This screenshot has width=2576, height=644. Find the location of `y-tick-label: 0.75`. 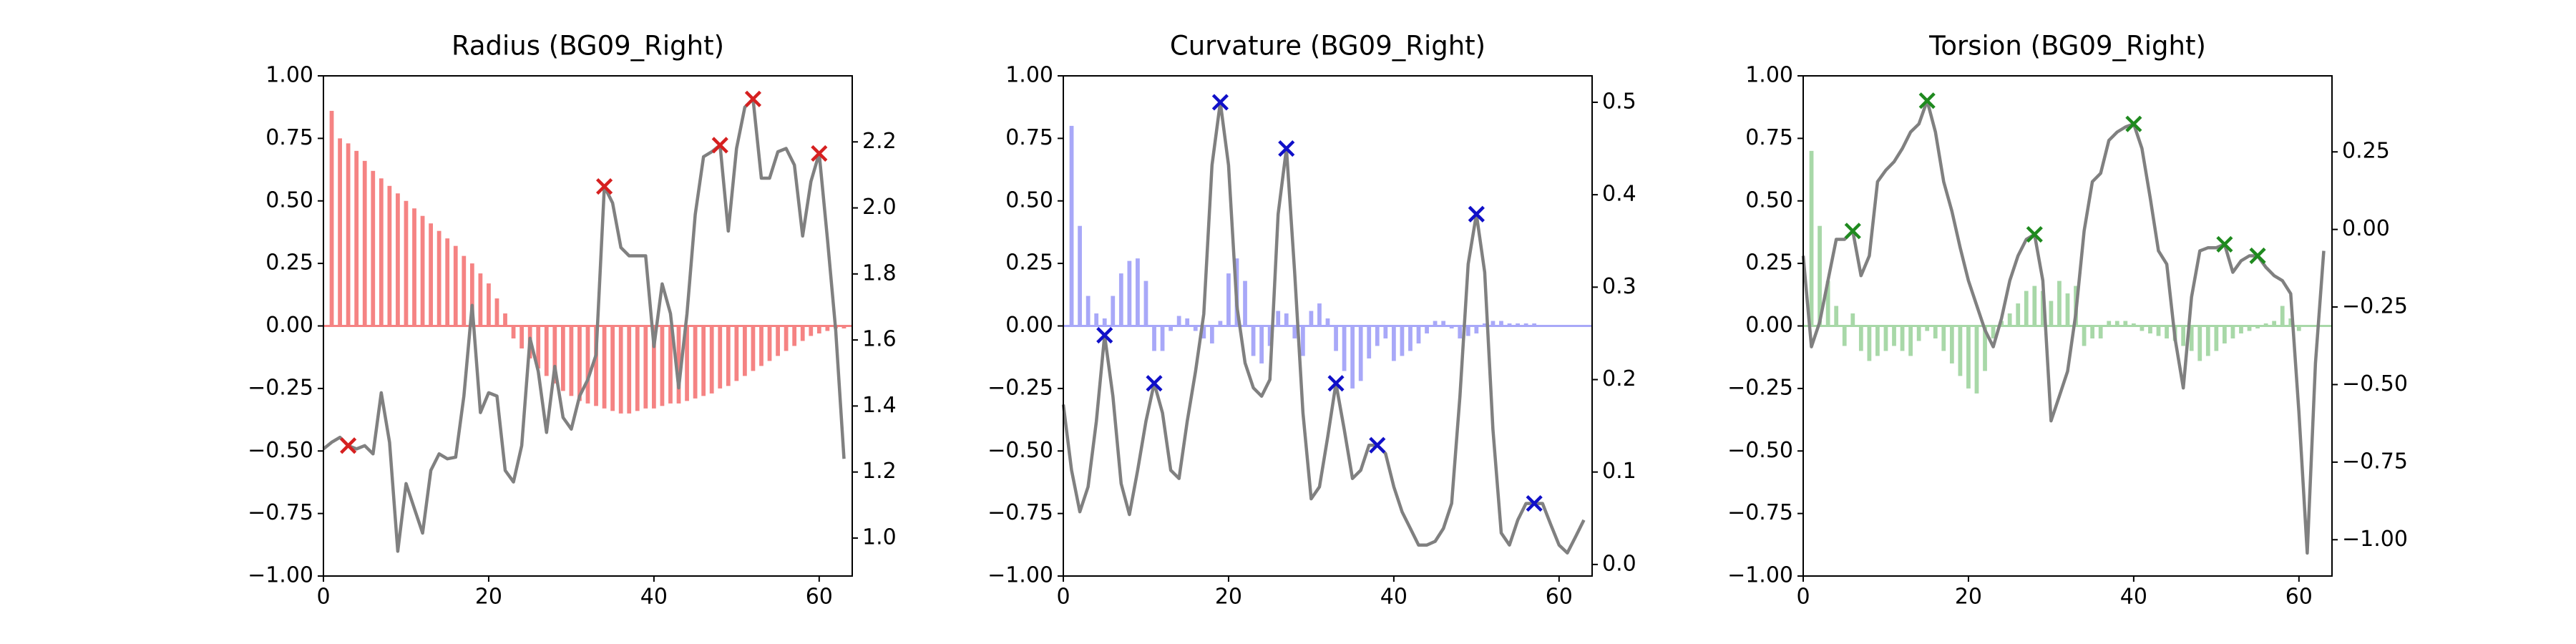

y-tick-label: 0.75 is located at coordinates (1029, 137).